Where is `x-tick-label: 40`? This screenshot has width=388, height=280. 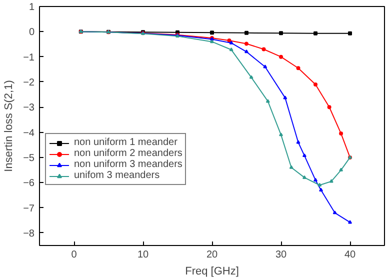
x-tick-label: 40 is located at coordinates (350, 255).